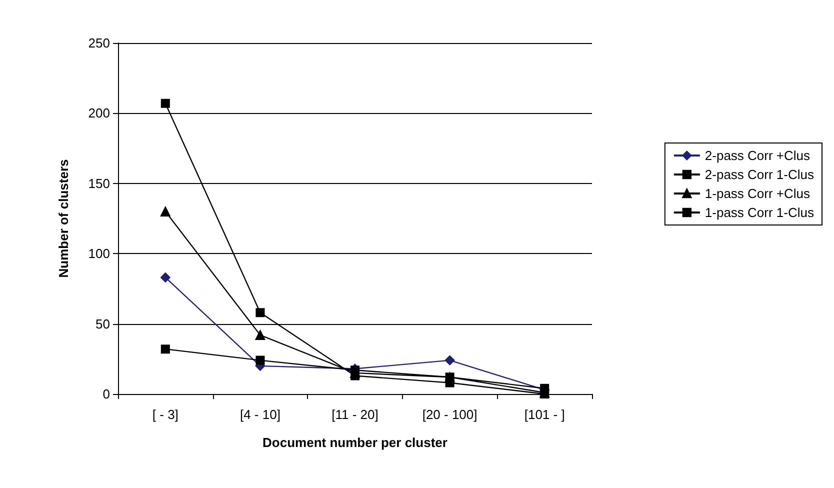 The image size is (834, 488). Describe the element at coordinates (99, 113) in the screenshot. I see `y-tick-label: 200` at that location.